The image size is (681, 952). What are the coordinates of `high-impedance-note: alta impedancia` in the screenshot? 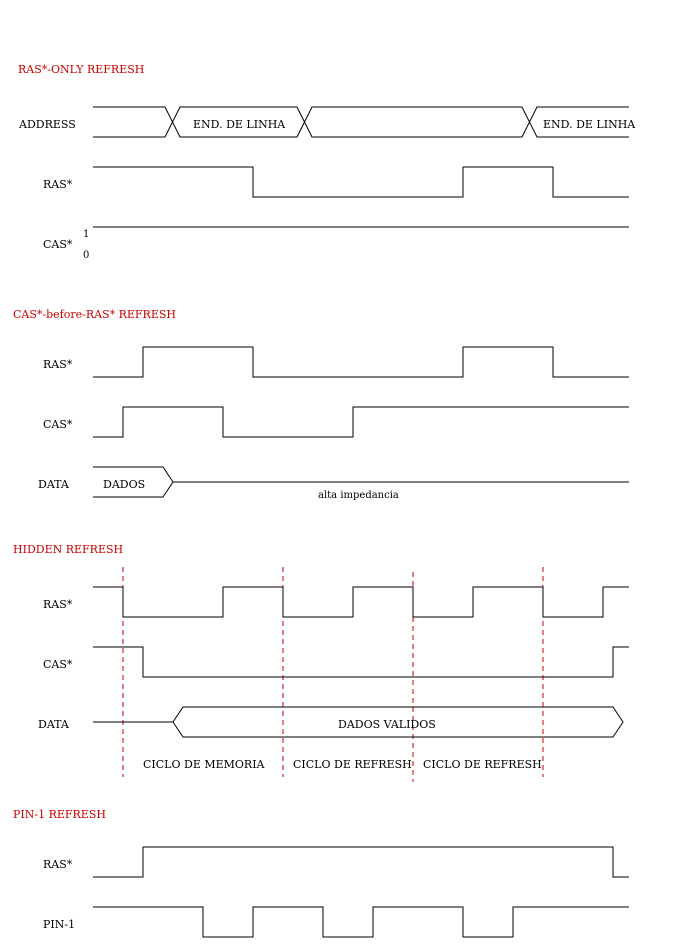 It's located at (358, 495).